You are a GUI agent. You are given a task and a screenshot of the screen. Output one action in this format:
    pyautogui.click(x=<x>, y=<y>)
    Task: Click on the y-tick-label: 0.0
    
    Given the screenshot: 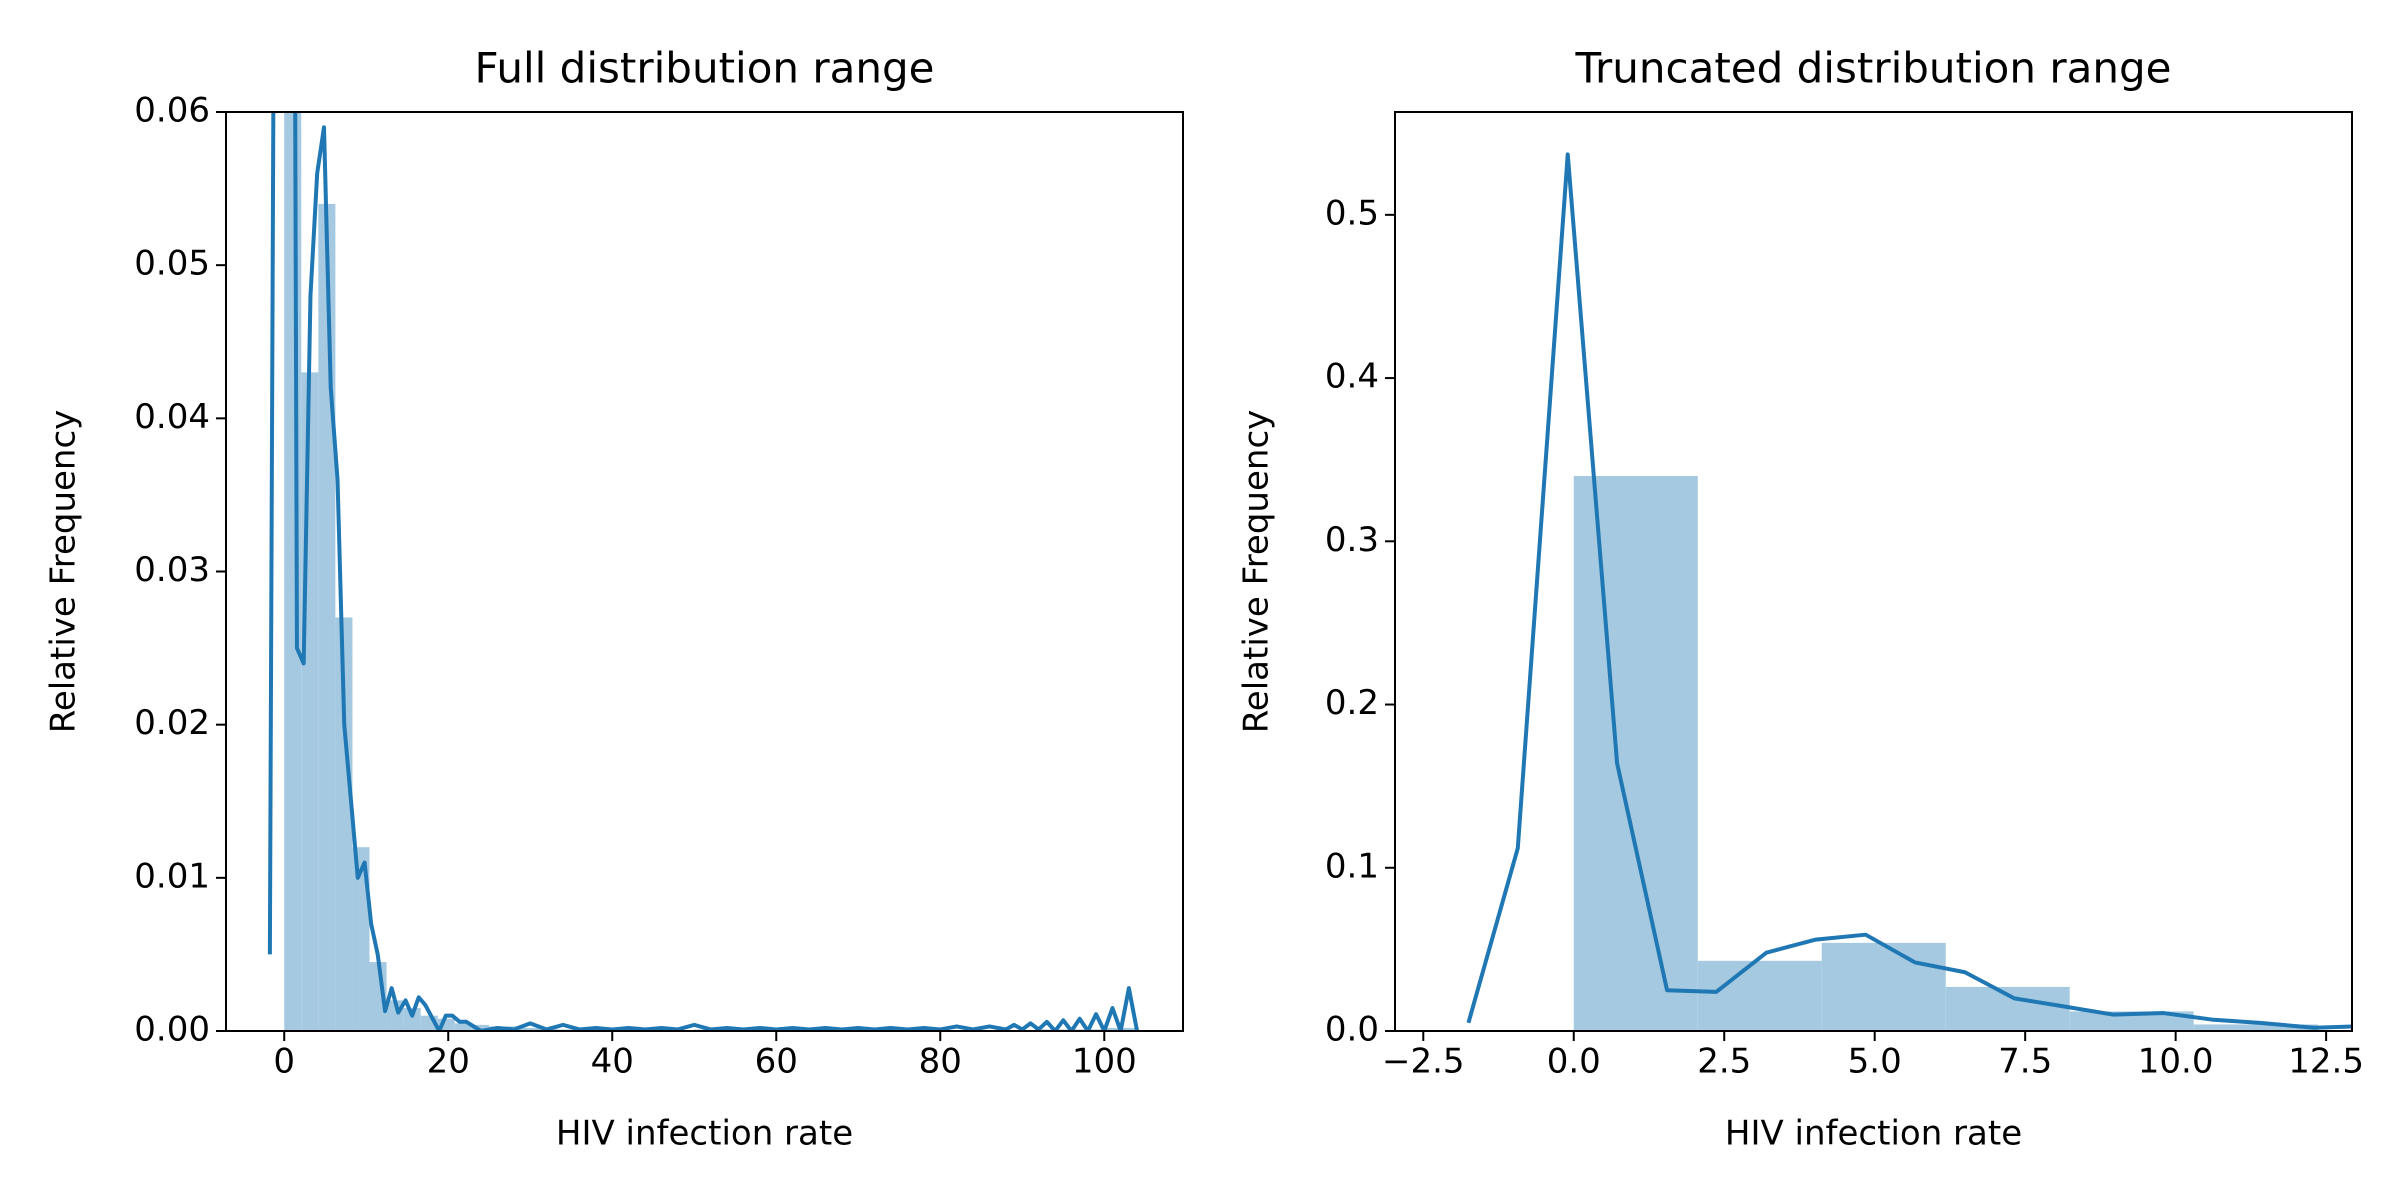 What is the action you would take?
    pyautogui.click(x=1352, y=1030)
    